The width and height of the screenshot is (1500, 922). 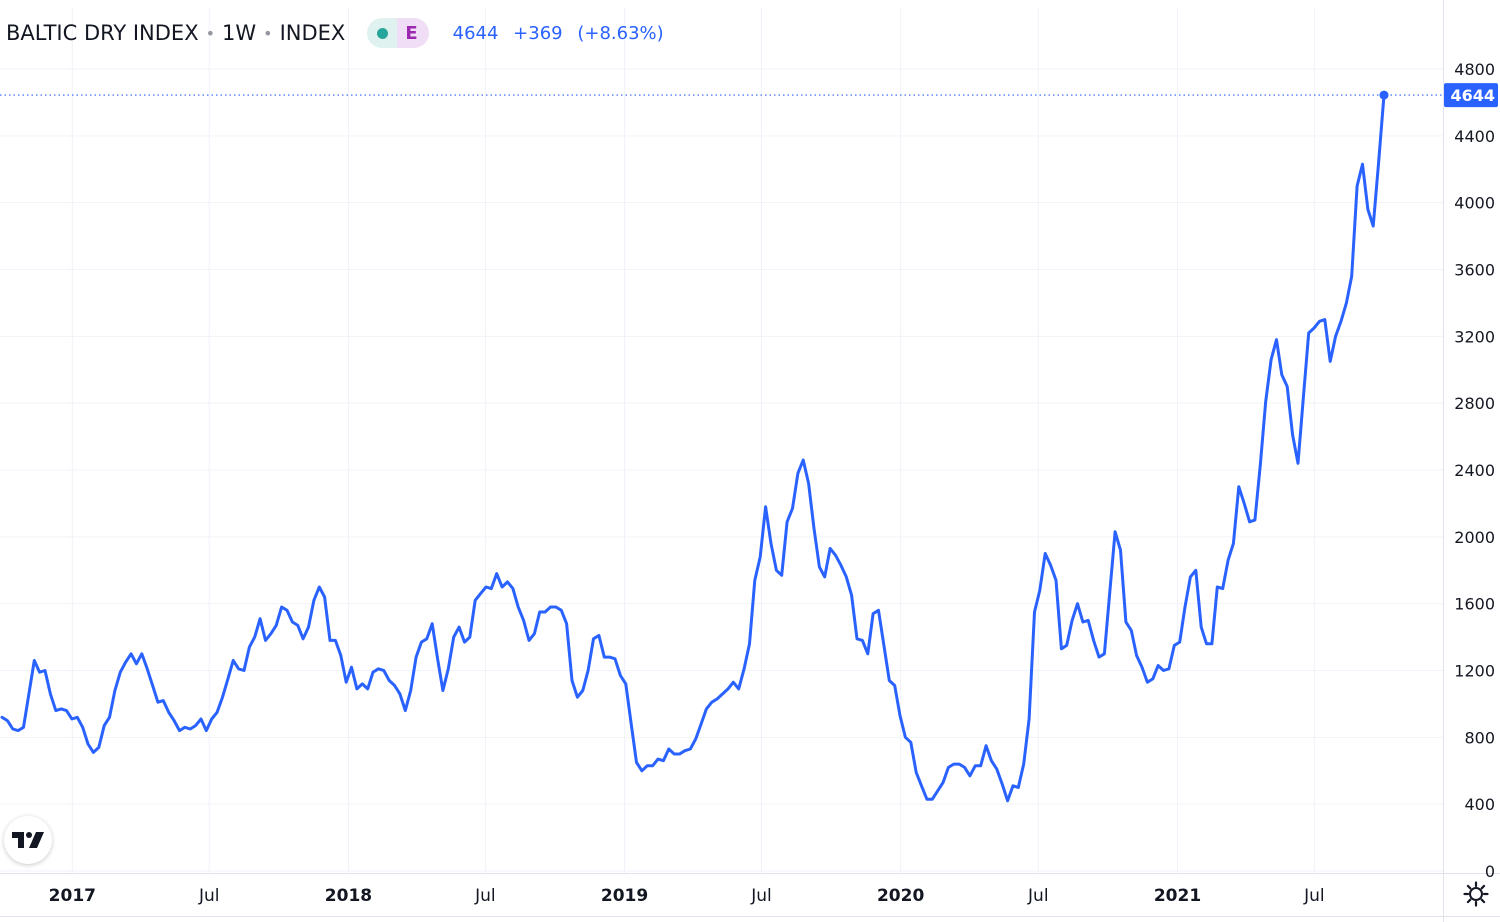 I want to click on market-status-icon-wrap, so click(x=382, y=33).